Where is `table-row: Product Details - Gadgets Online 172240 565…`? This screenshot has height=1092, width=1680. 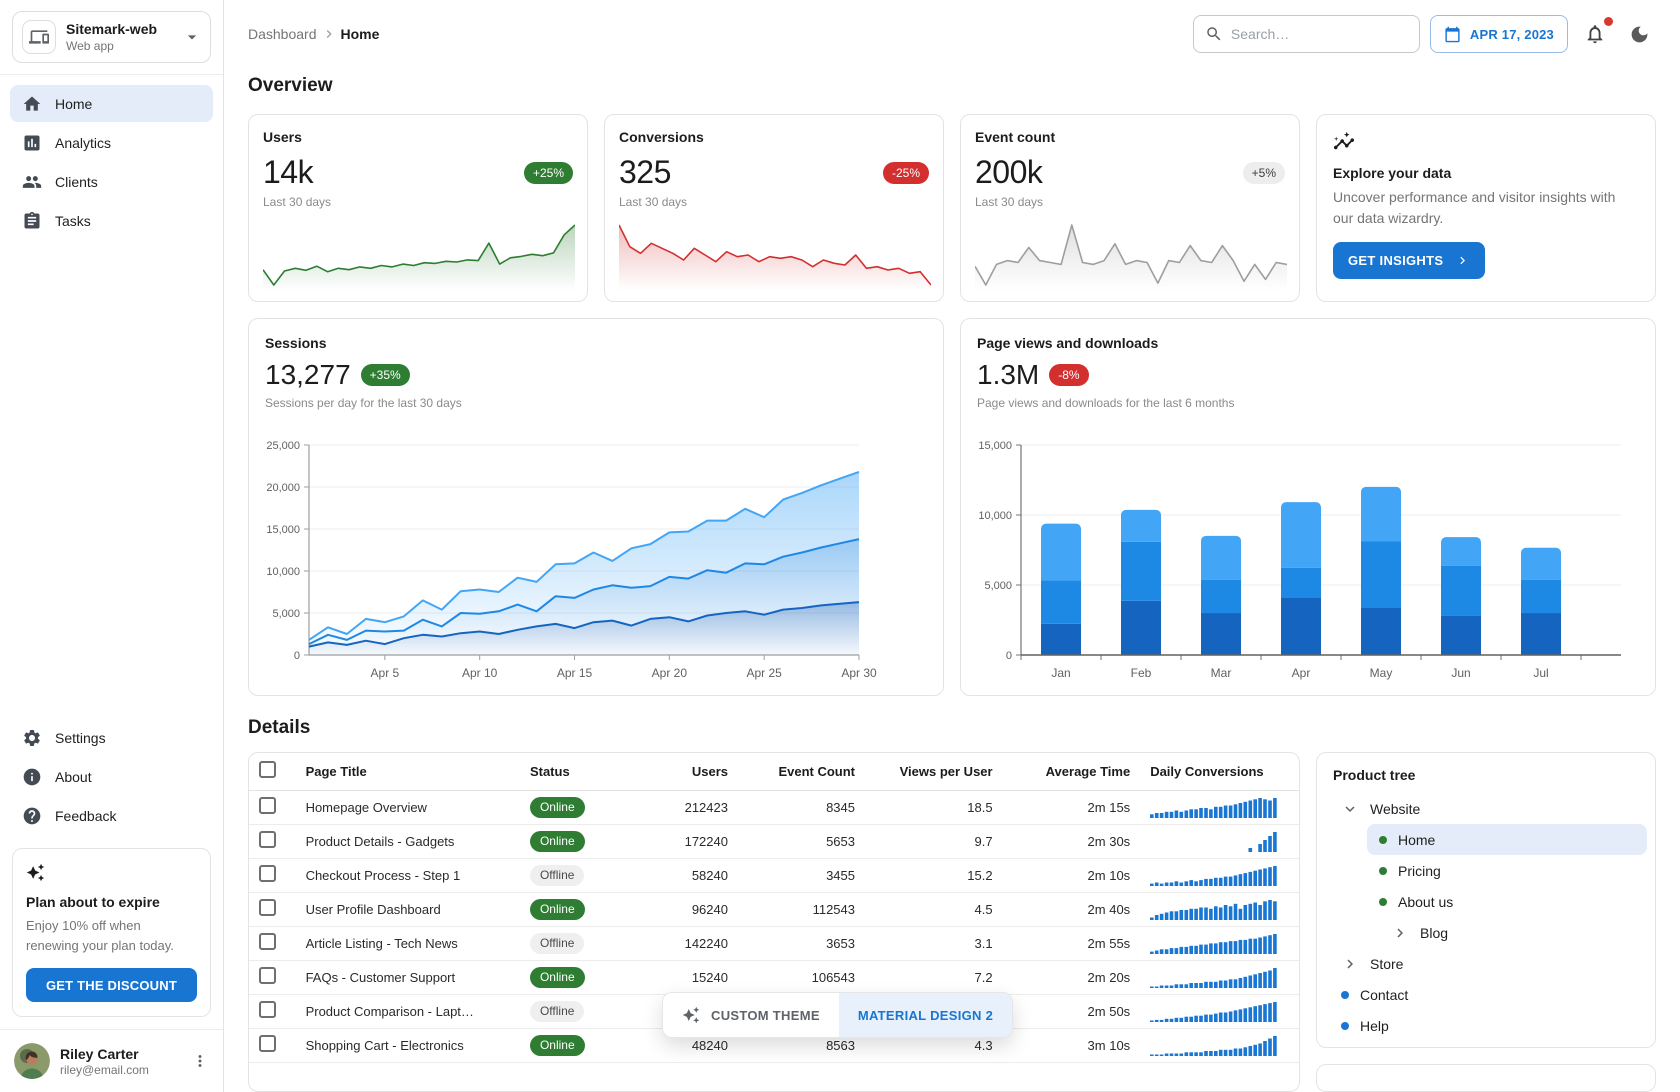 table-row: Product Details - Gadgets Online 172240 565… is located at coordinates (774, 841).